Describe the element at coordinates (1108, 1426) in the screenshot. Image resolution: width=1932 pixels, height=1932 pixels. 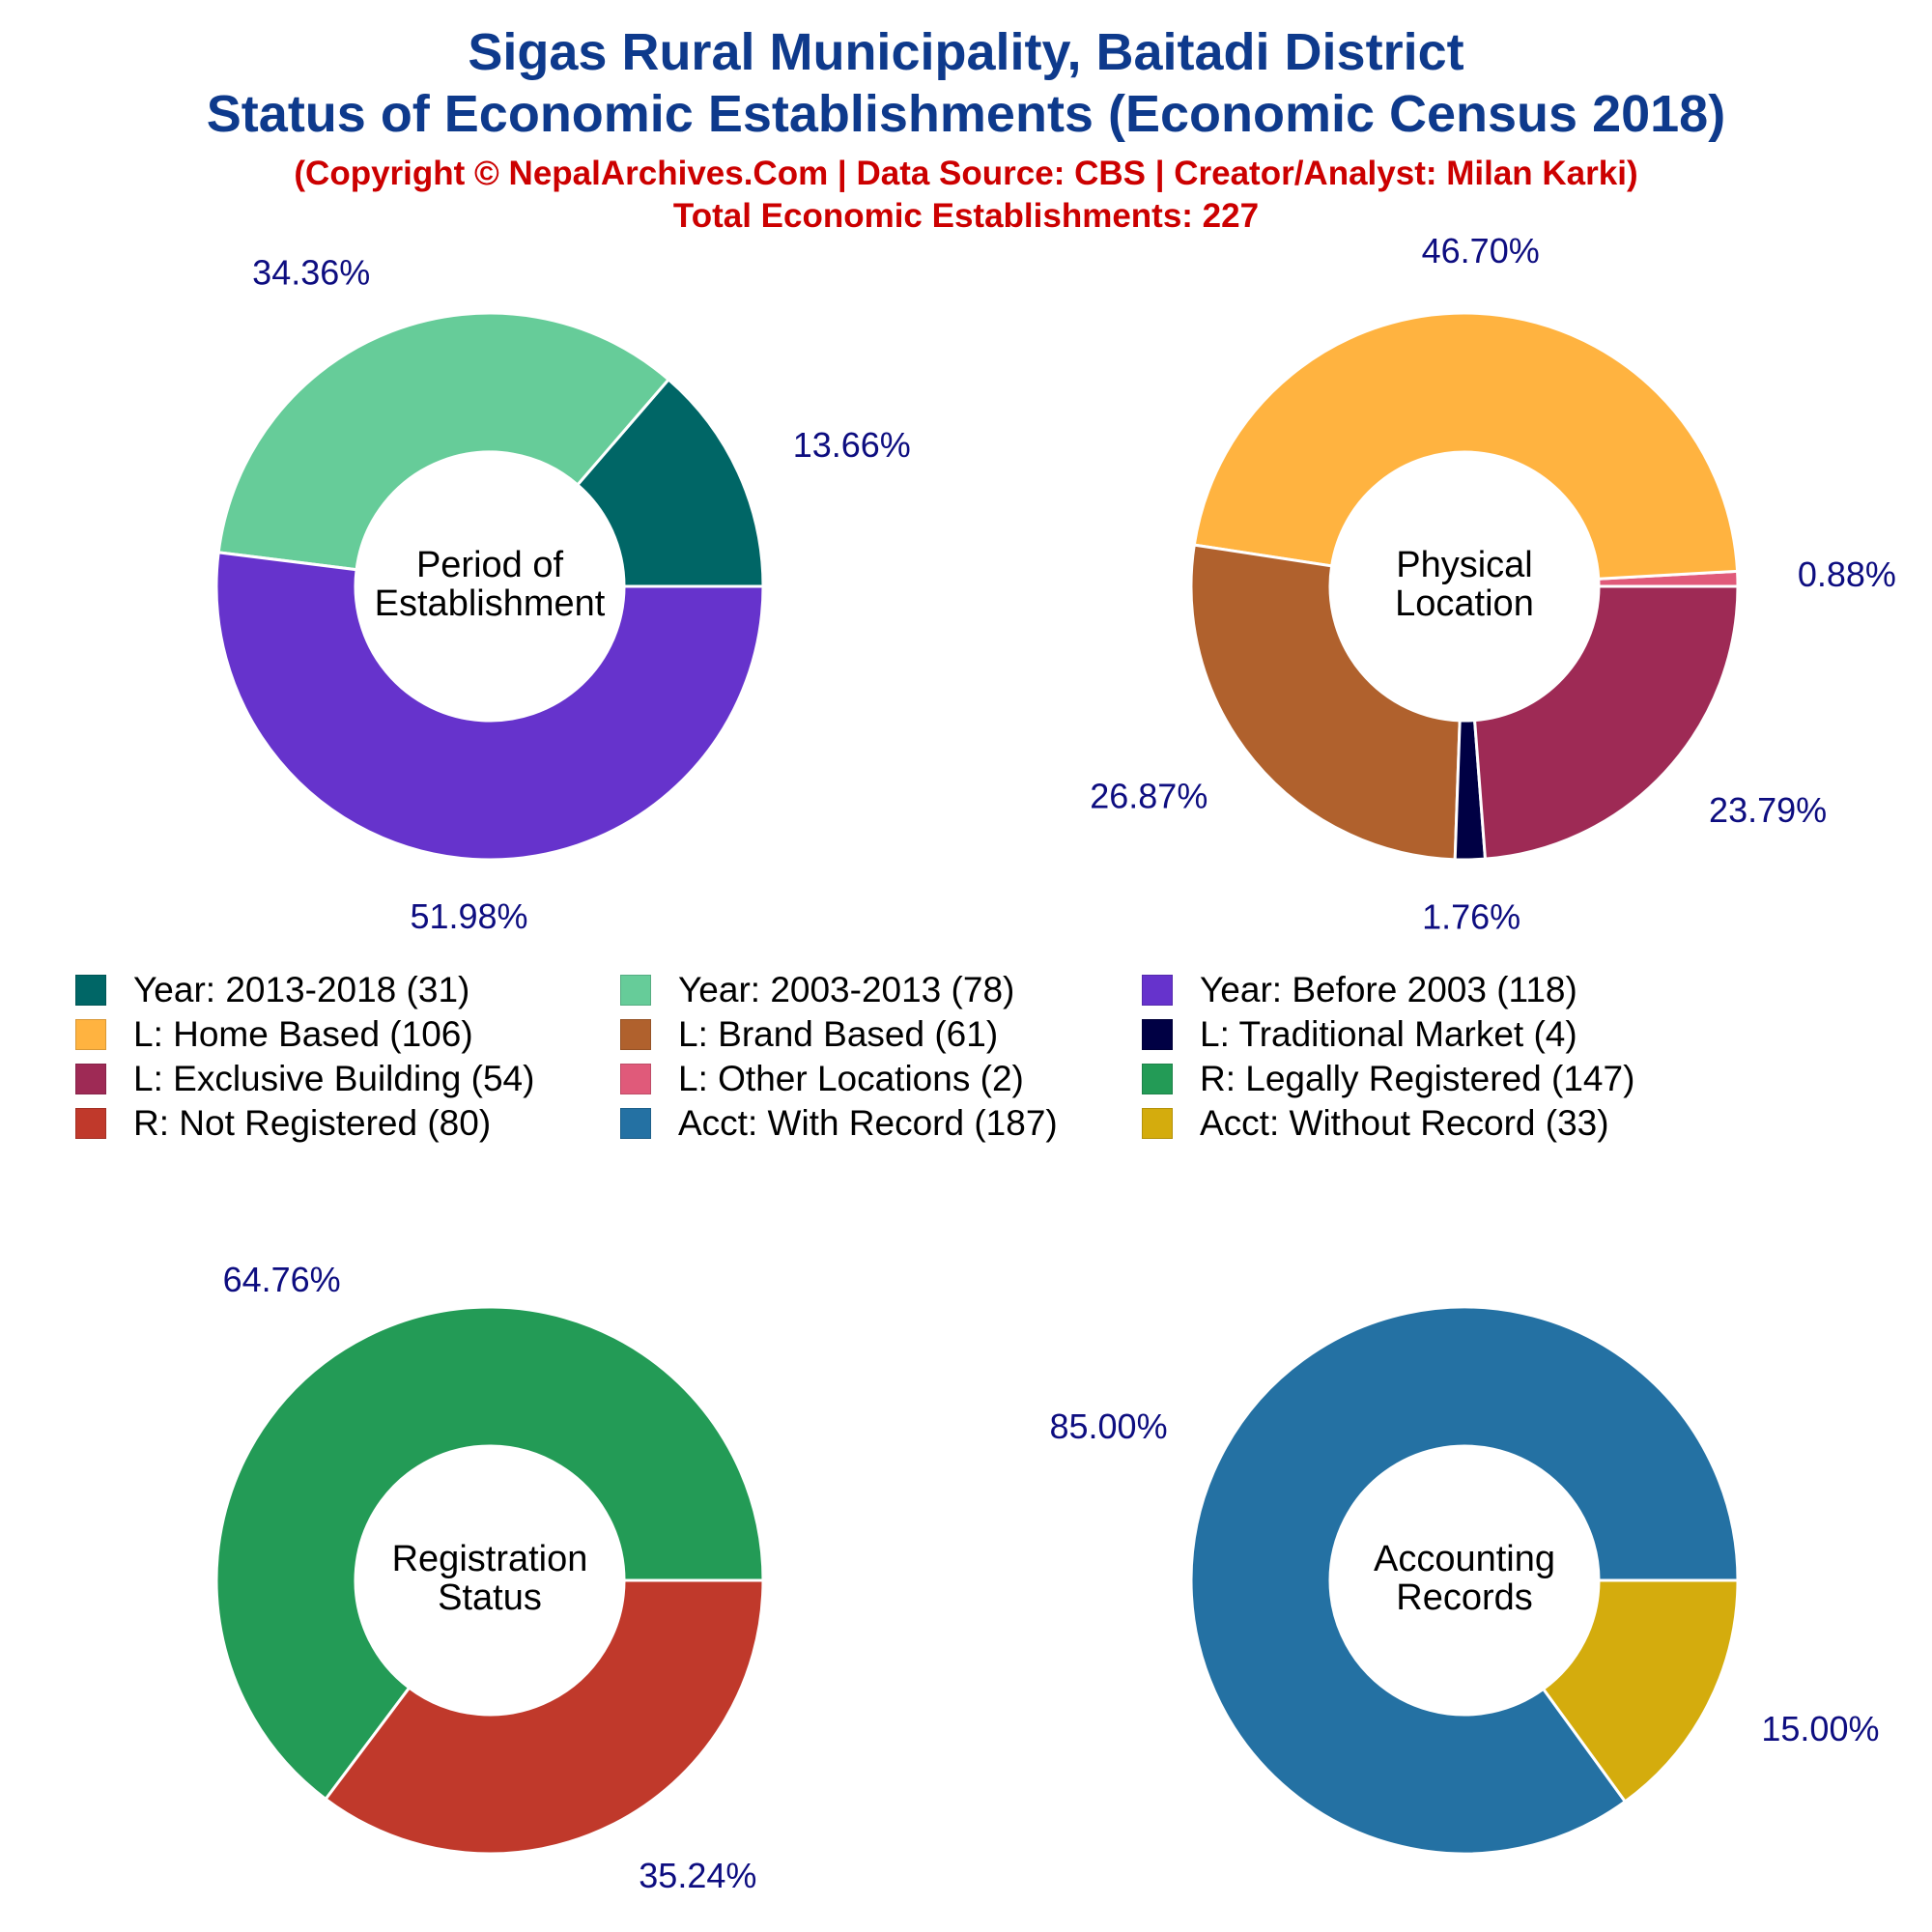
I see `percent-label: 85.00%` at that location.